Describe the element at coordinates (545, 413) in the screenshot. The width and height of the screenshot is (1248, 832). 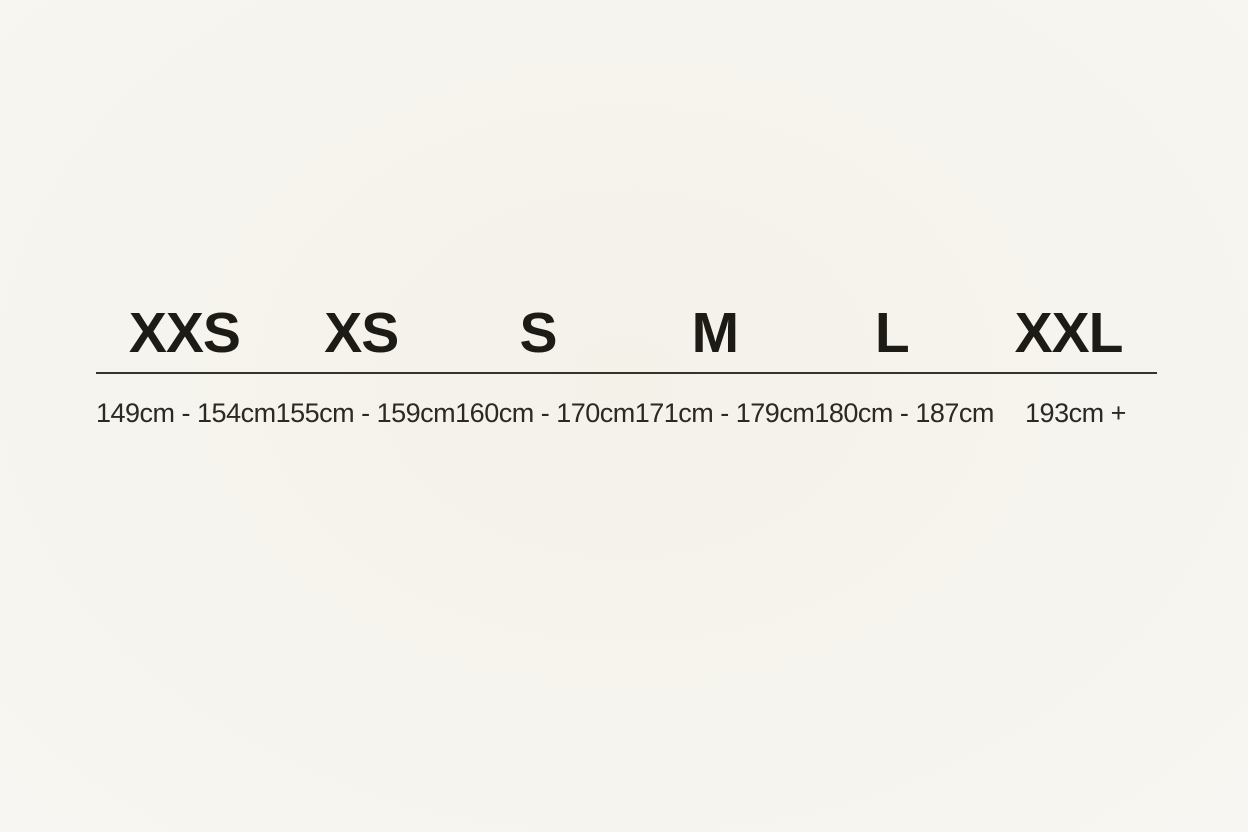
I see `size-range-s: 160cm - 170cm` at that location.